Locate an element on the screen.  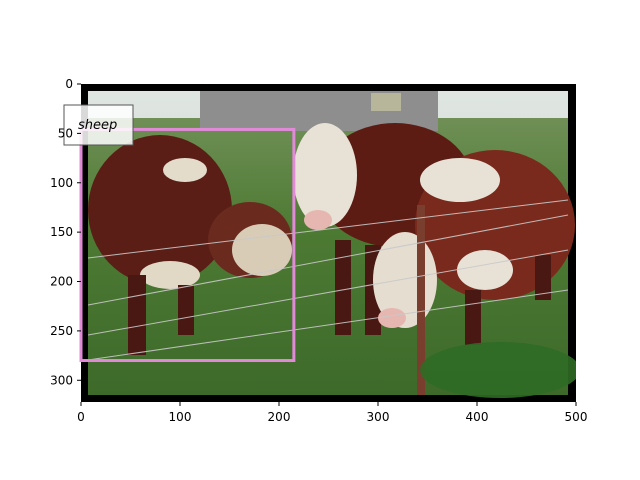
y-tick-label: 250 is located at coordinates (61, 331).